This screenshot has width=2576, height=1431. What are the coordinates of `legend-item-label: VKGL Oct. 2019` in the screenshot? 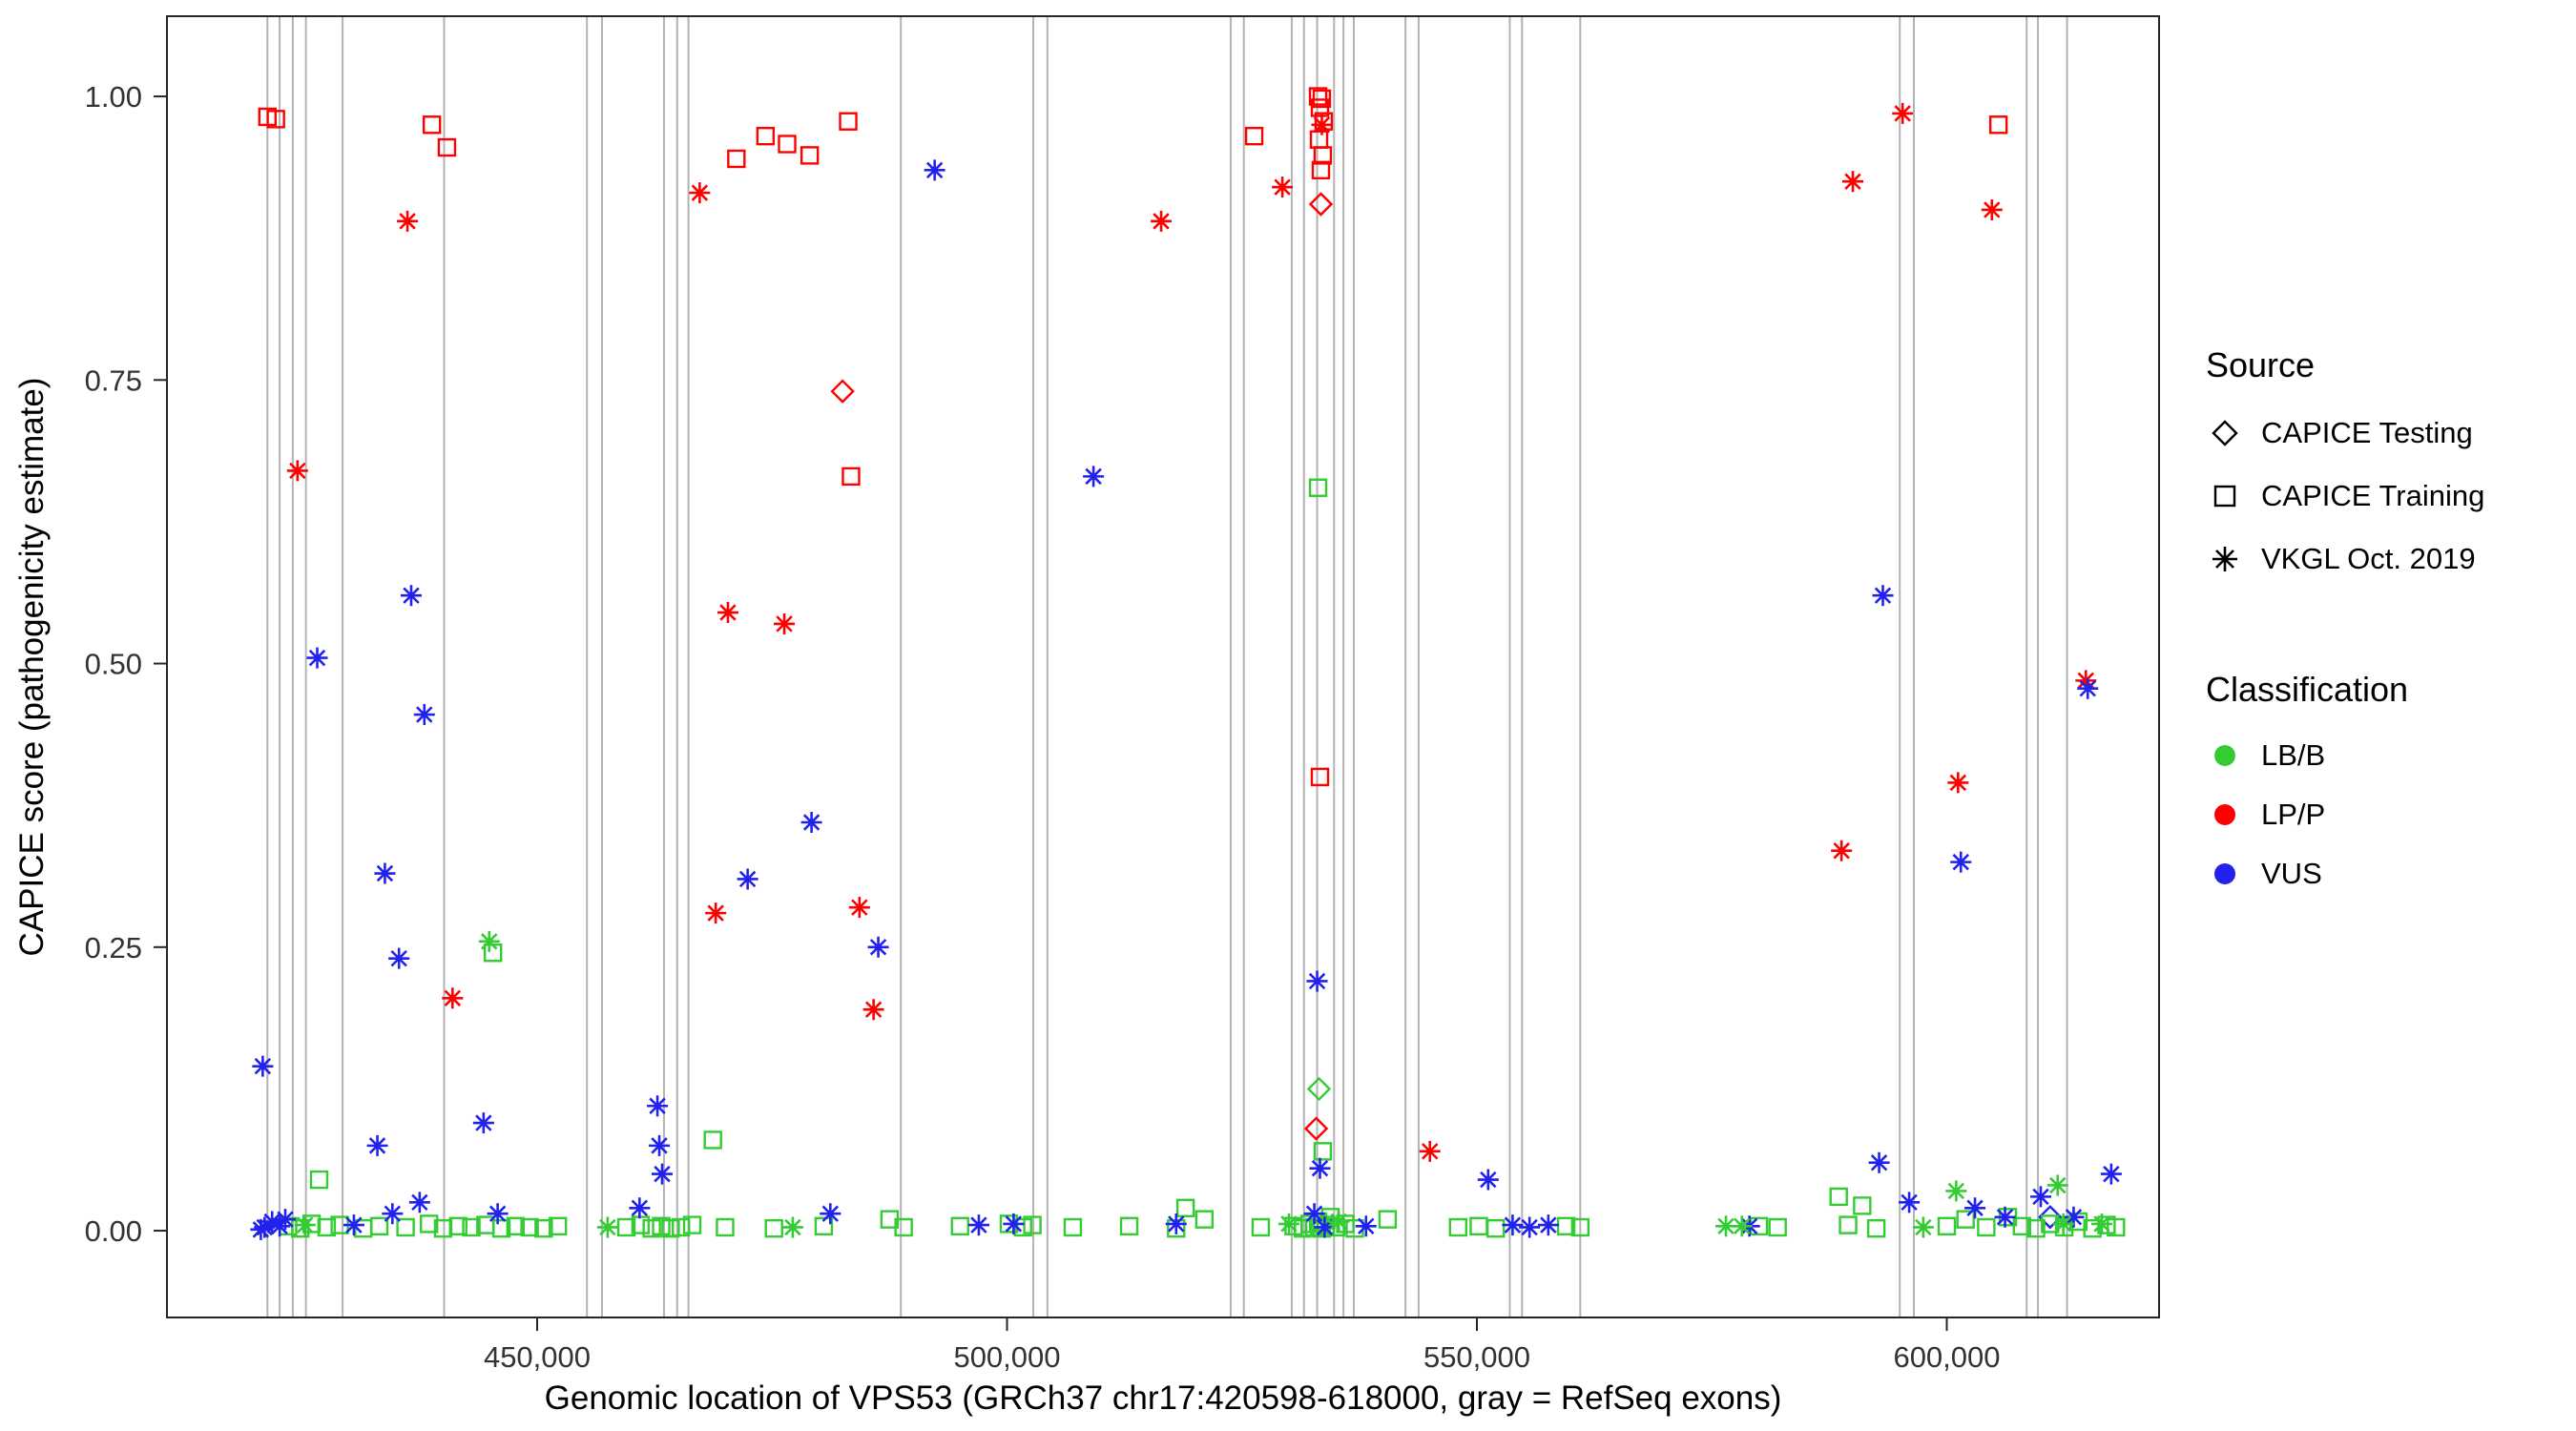 It's located at (2368, 558).